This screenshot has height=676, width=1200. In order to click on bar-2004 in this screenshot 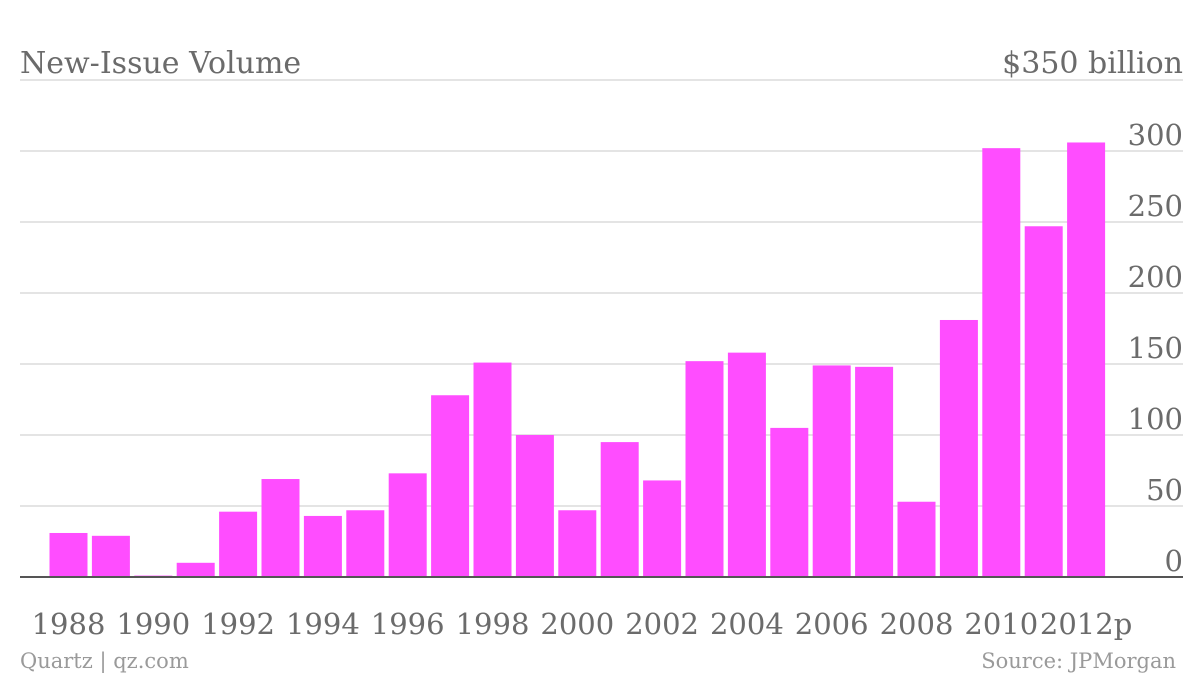, I will do `click(746, 464)`.